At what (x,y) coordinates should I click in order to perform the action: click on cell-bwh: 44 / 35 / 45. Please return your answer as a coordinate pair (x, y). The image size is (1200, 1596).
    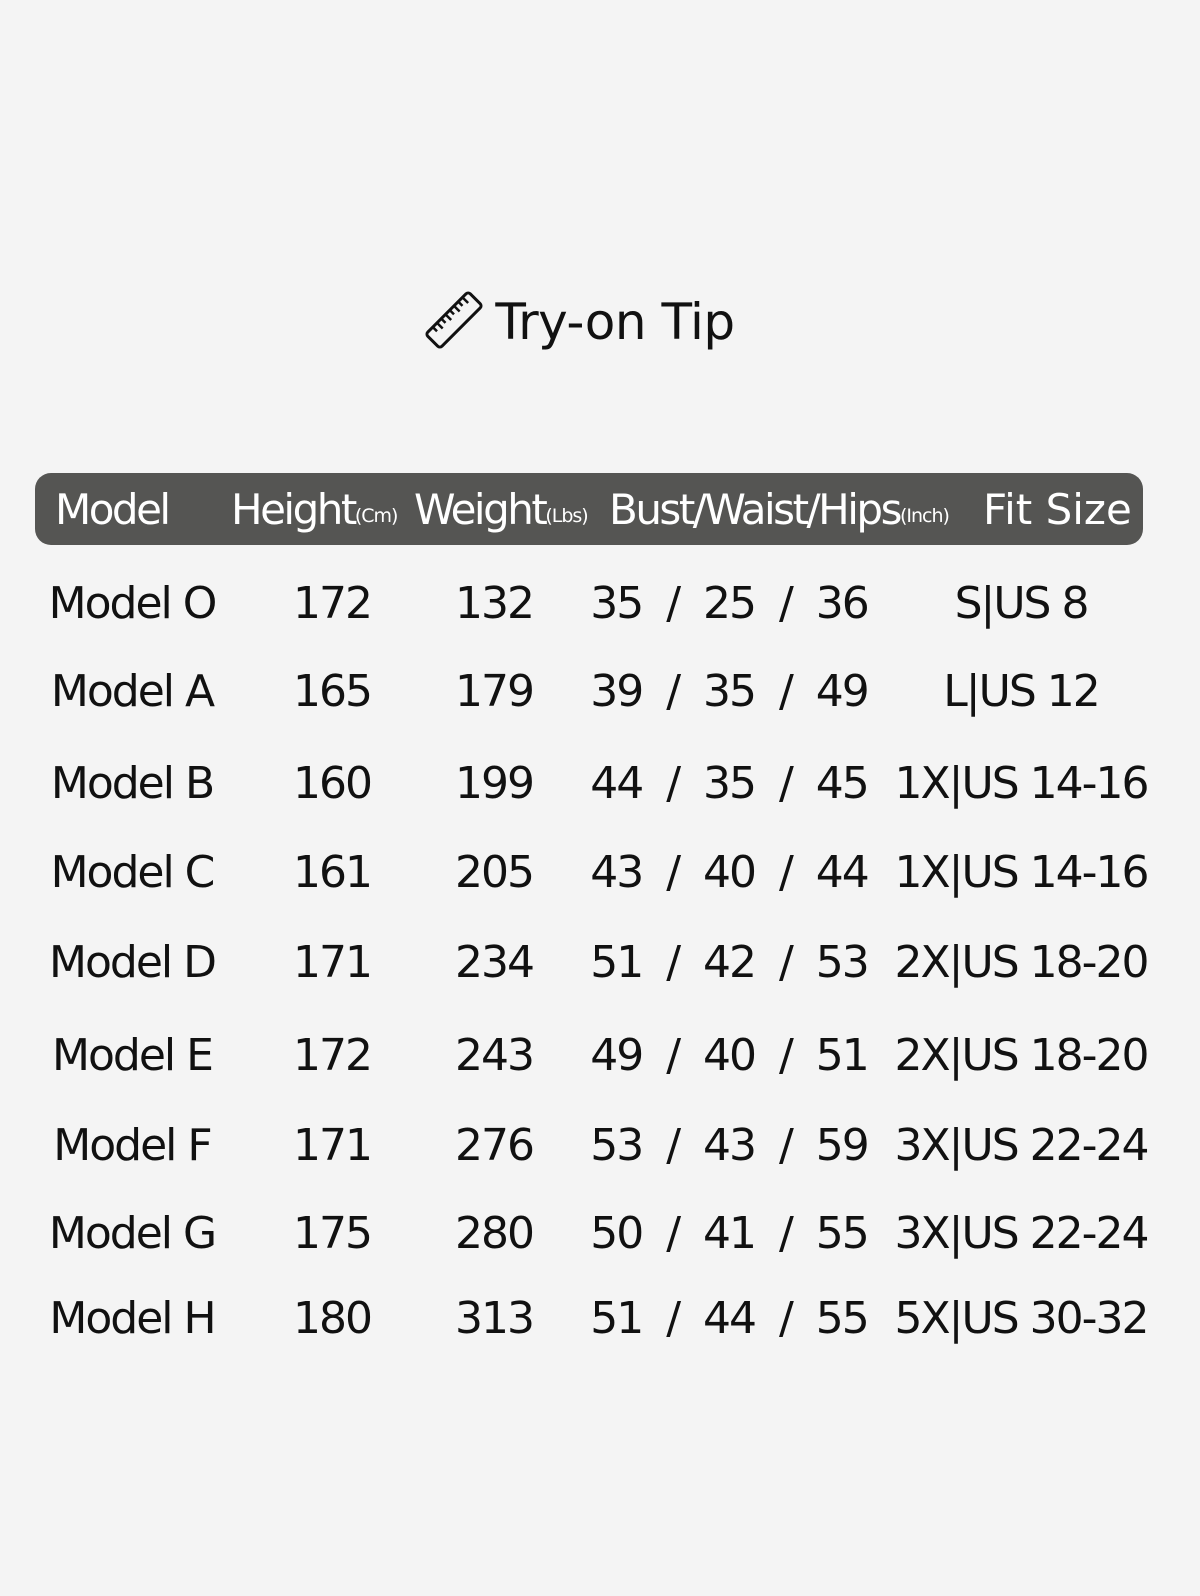
    Looking at the image, I should click on (730, 783).